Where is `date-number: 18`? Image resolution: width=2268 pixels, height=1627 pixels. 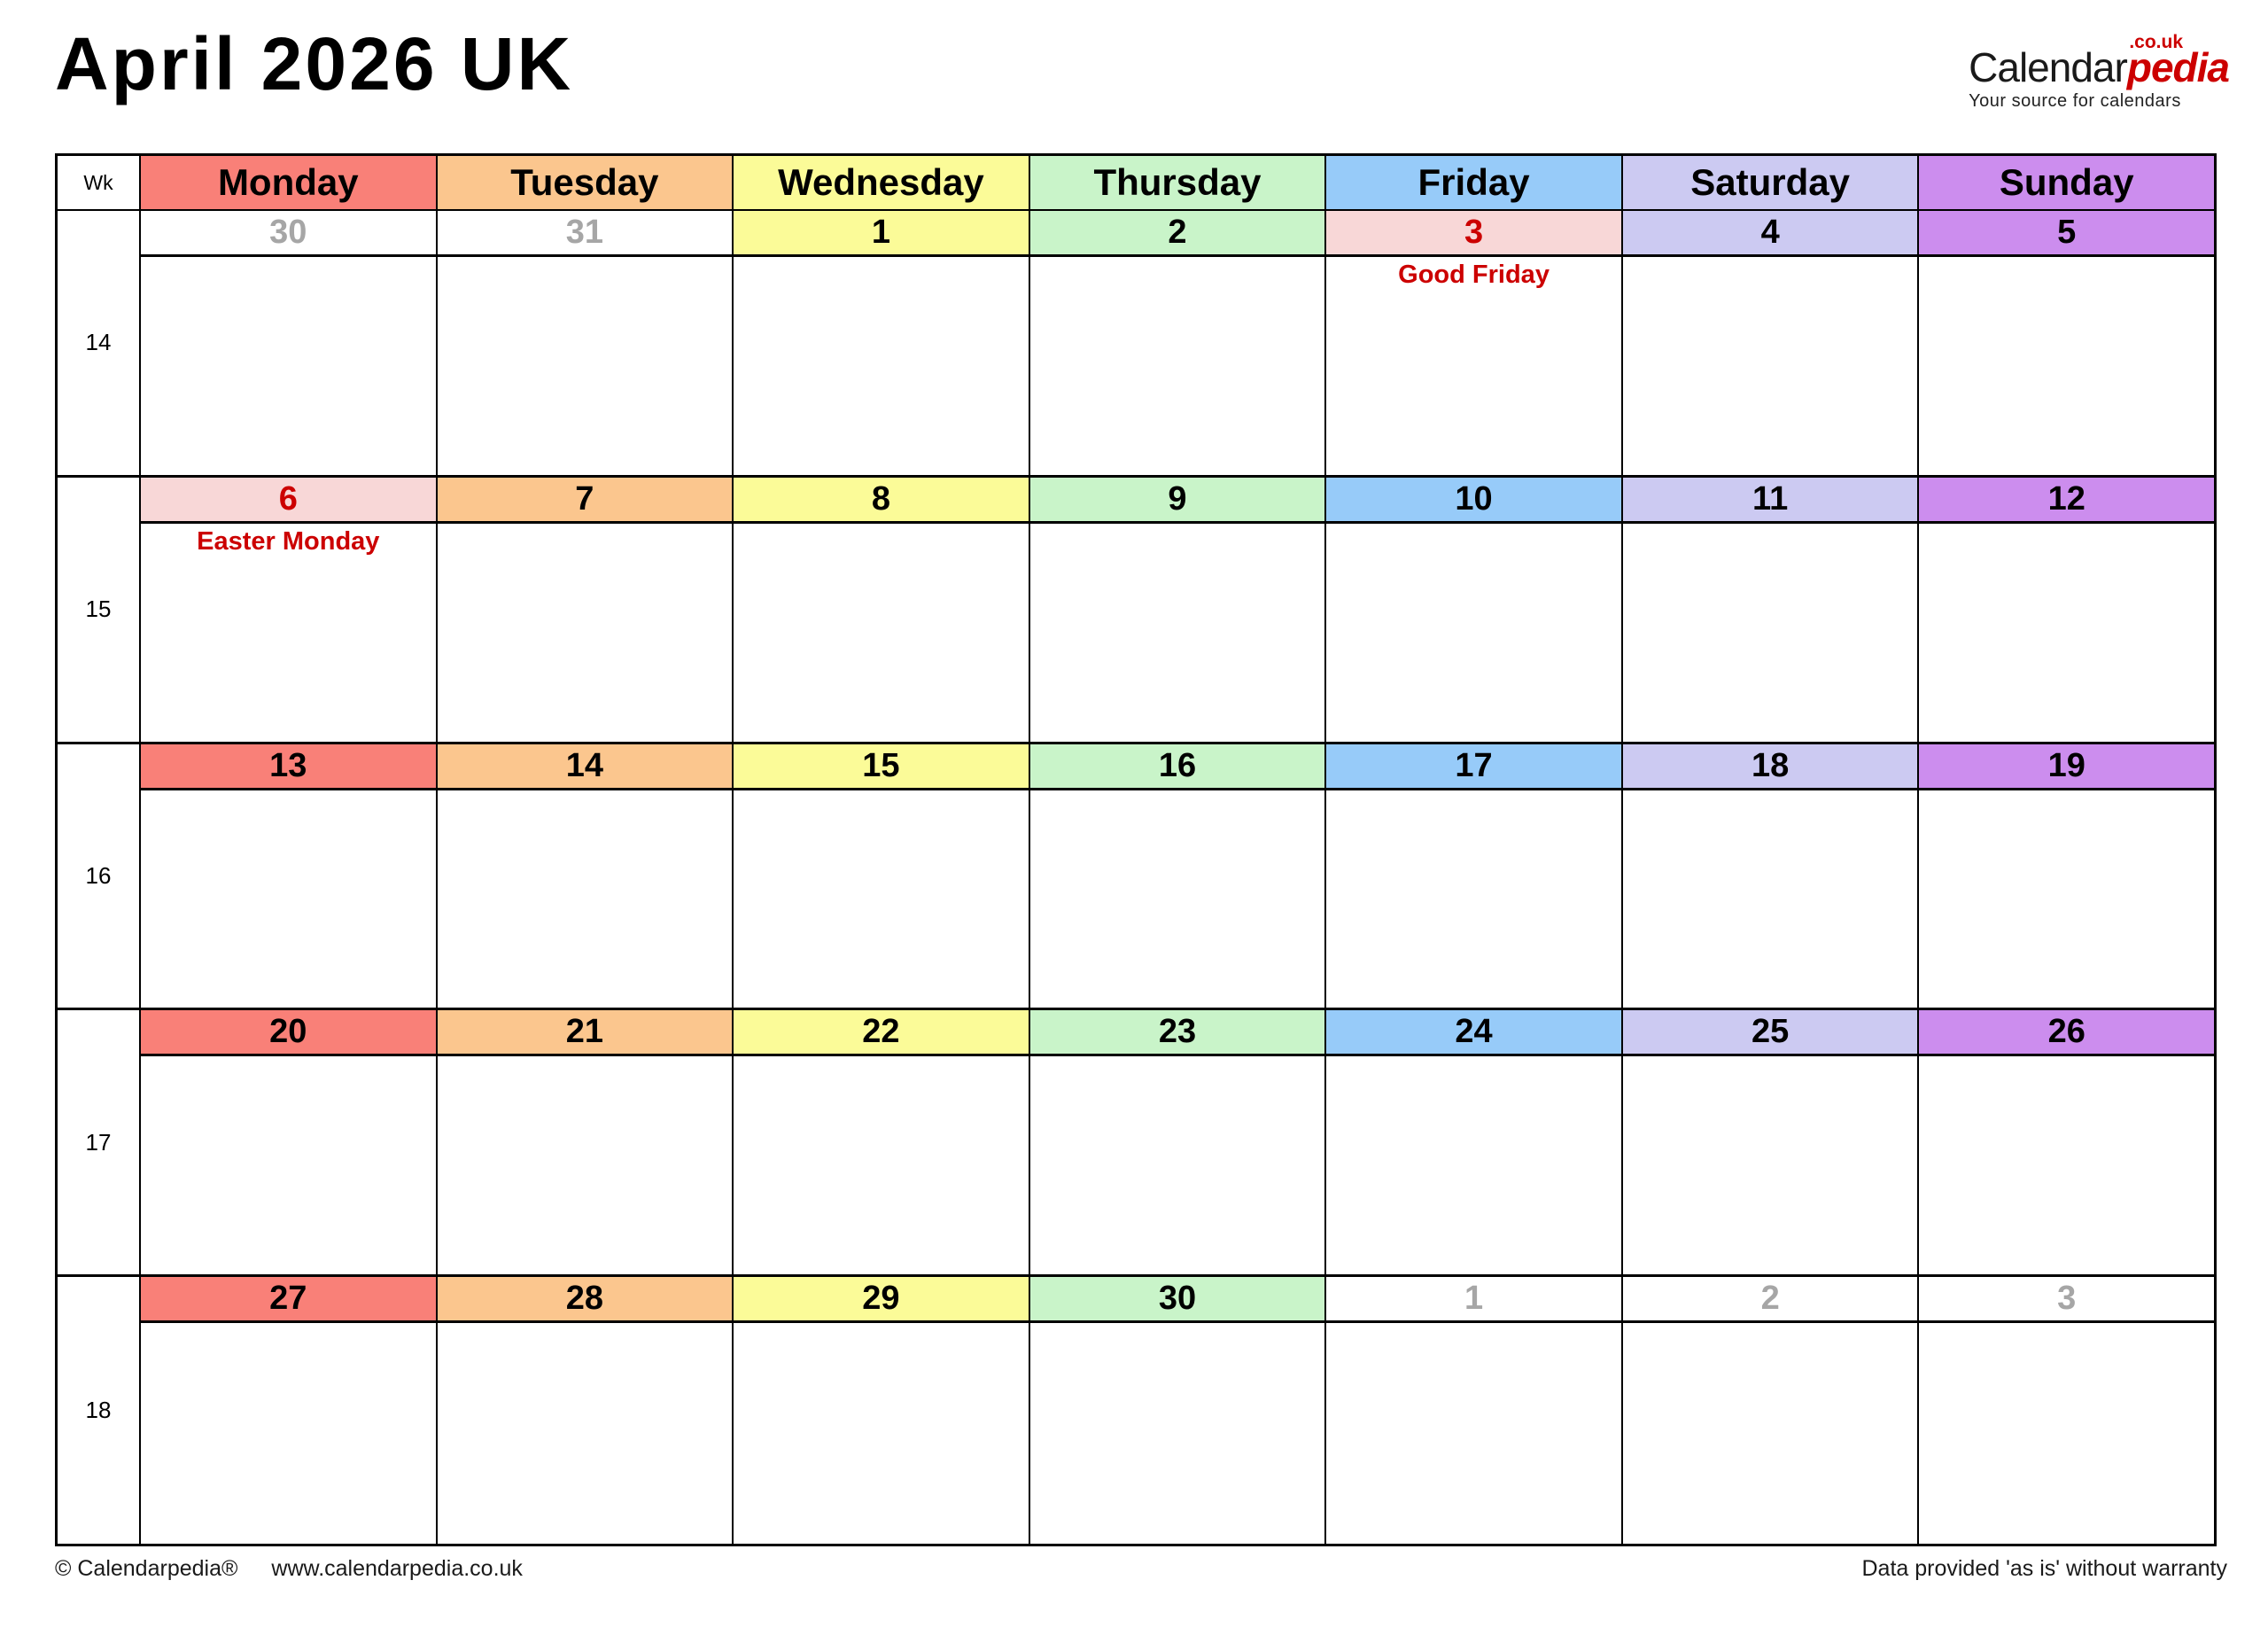
date-number: 18 is located at coordinates (1770, 766).